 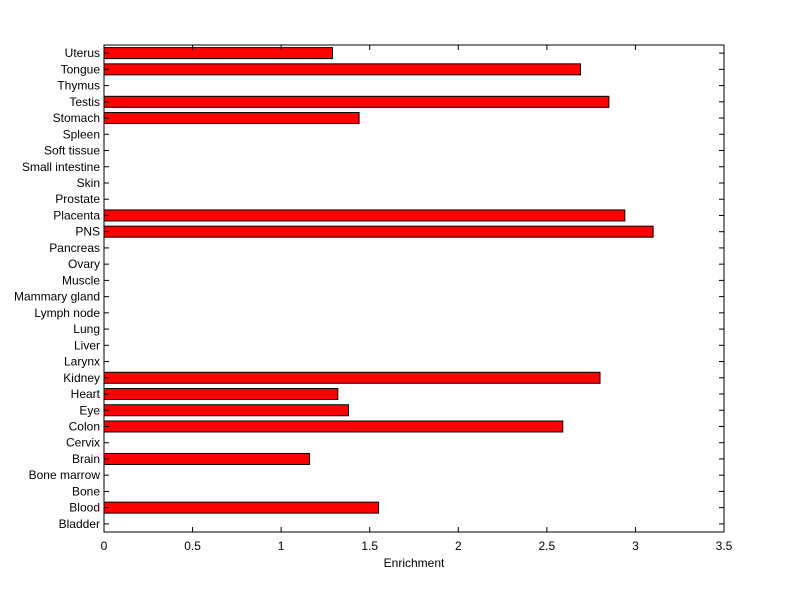 What do you see at coordinates (87, 232) in the screenshot?
I see `y-tick-label: PNS` at bounding box center [87, 232].